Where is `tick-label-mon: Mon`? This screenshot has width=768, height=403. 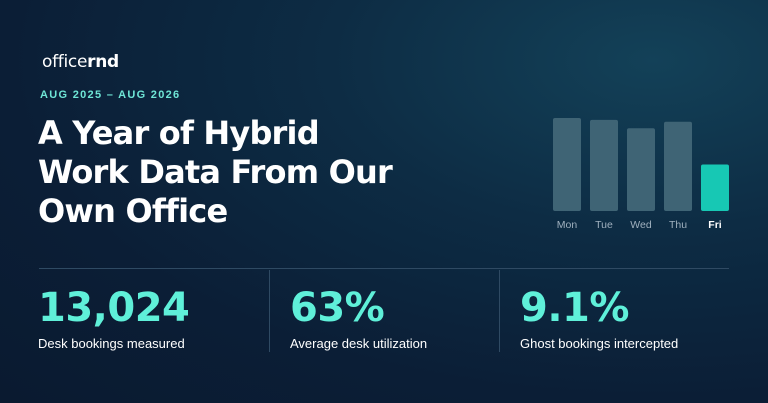
tick-label-mon: Mon is located at coordinates (567, 225).